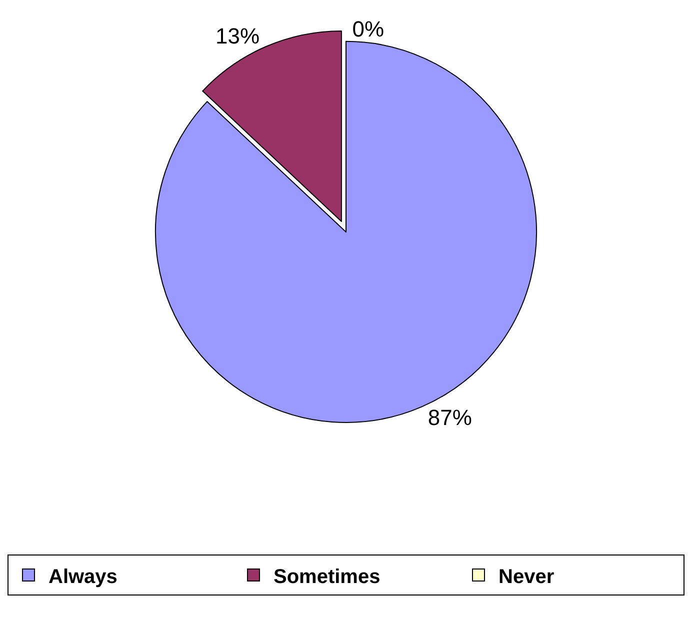  Describe the element at coordinates (327, 577) in the screenshot. I see `legend-label: Sometimes` at that location.